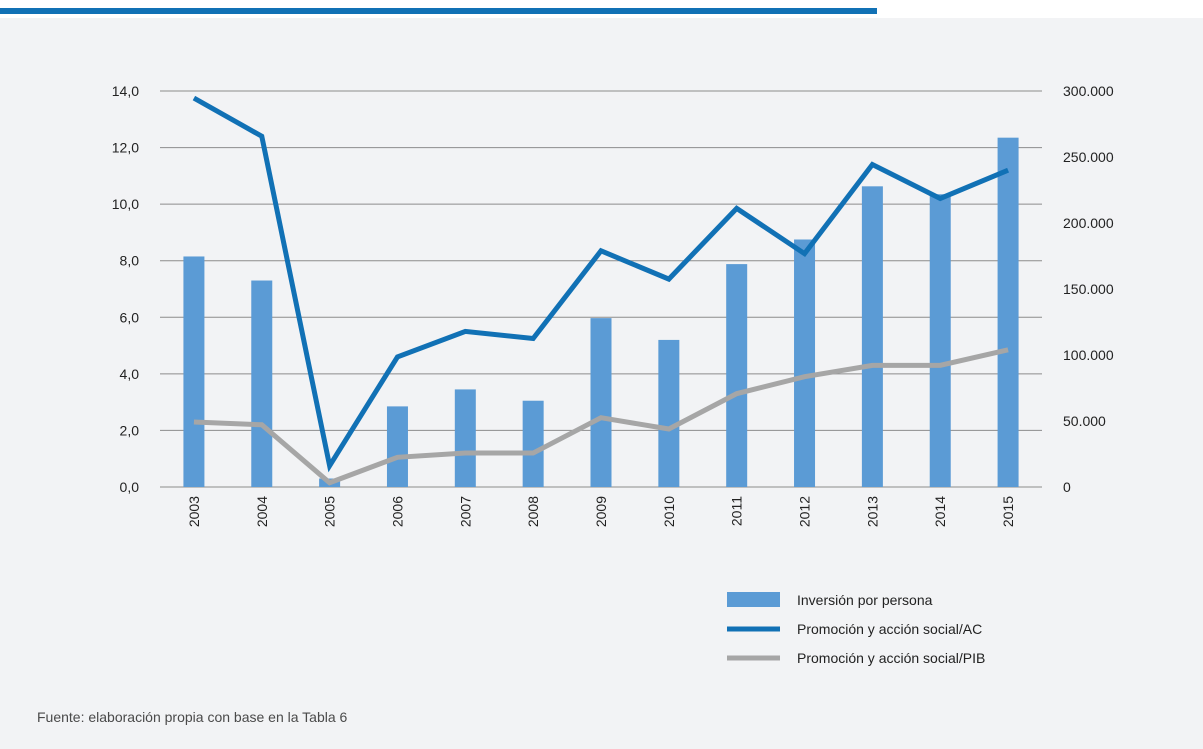 The width and height of the screenshot is (1203, 749). I want to click on legend-label: Inversión por persona, so click(865, 600).